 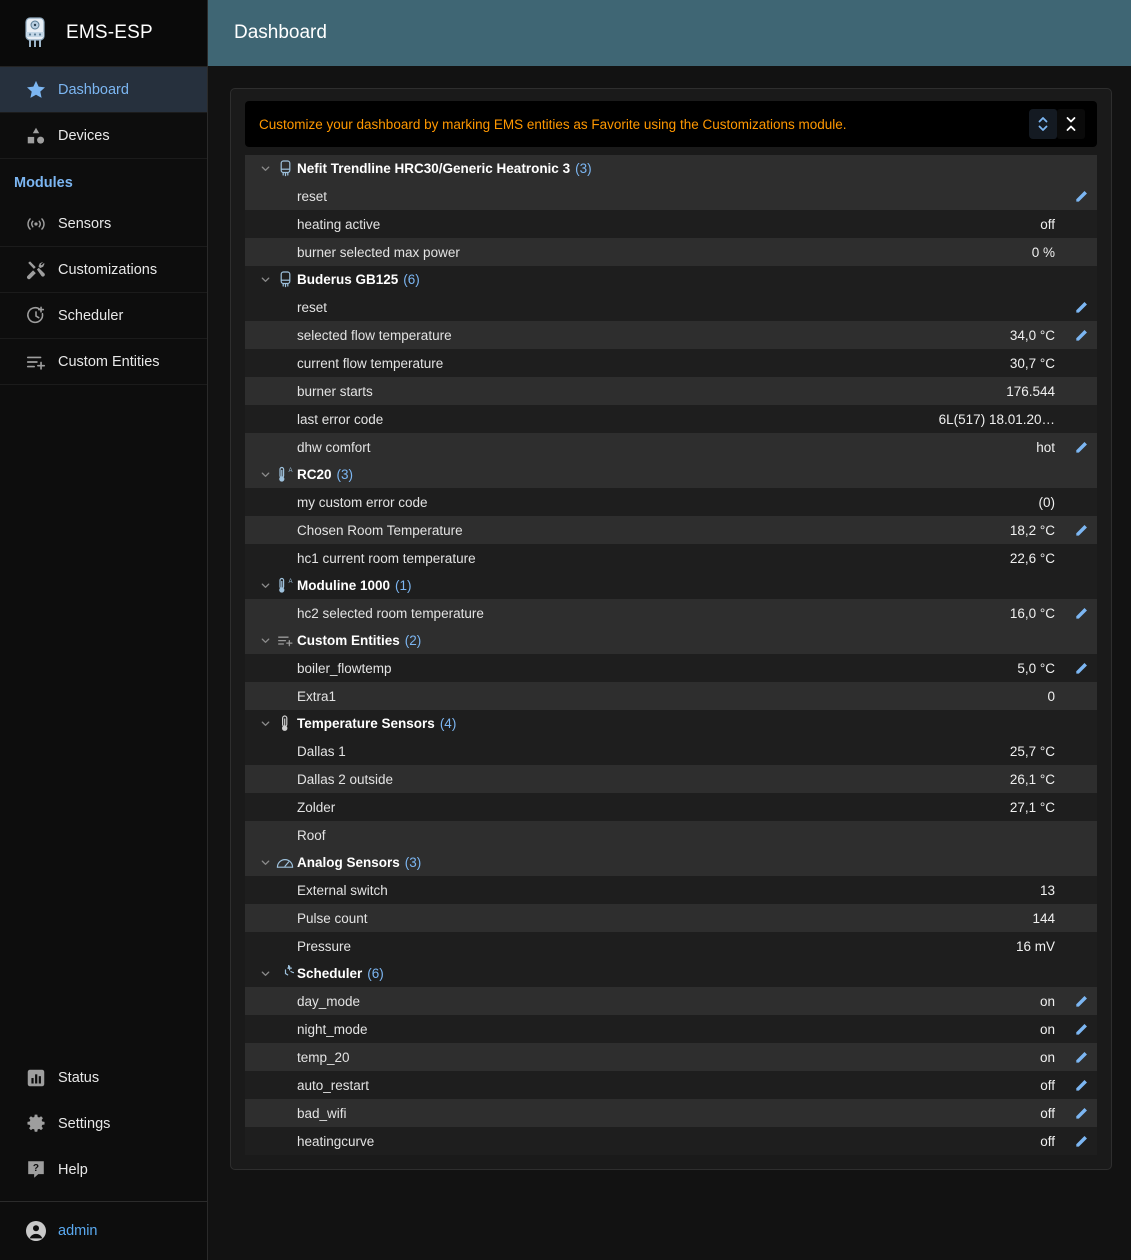 What do you see at coordinates (671, 558) in the screenshot?
I see `table-row: hc1 current room temperature 22,6 °C` at bounding box center [671, 558].